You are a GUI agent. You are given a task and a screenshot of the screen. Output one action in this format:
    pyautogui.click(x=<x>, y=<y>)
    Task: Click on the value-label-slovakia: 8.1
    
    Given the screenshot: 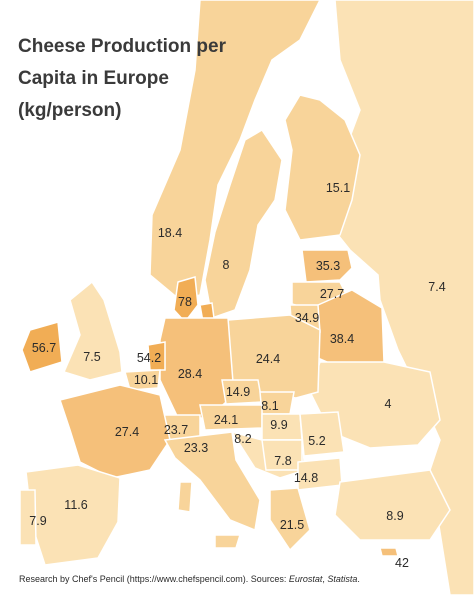 What is the action you would take?
    pyautogui.click(x=270, y=406)
    